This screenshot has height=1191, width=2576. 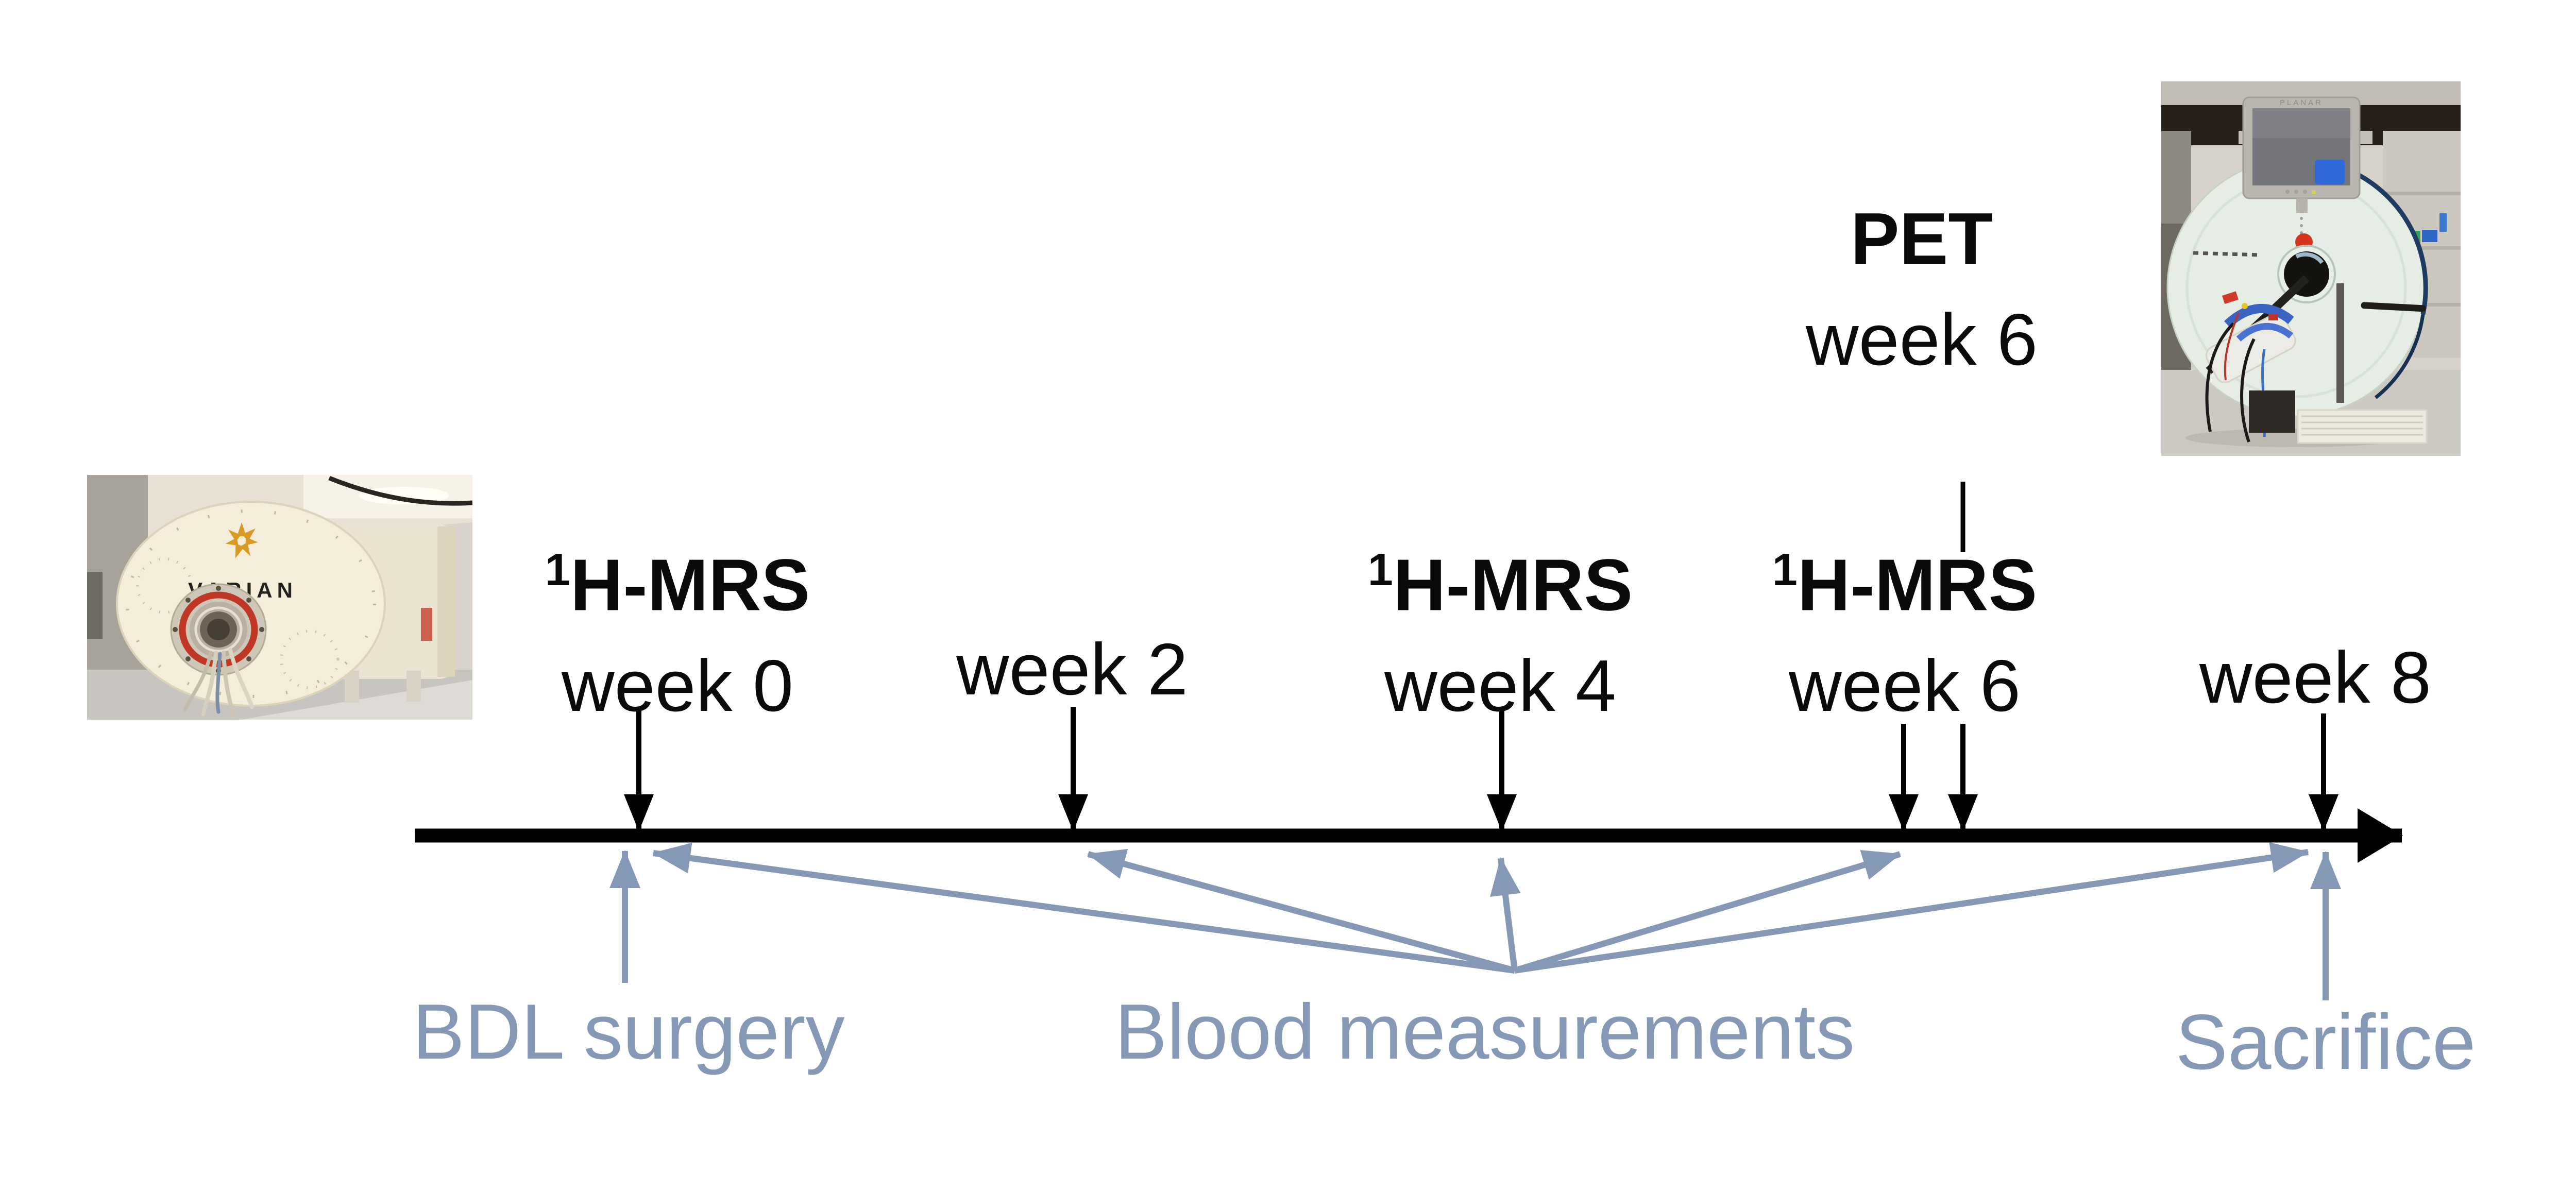 I want to click on black-equipment-box, so click(x=2272, y=411).